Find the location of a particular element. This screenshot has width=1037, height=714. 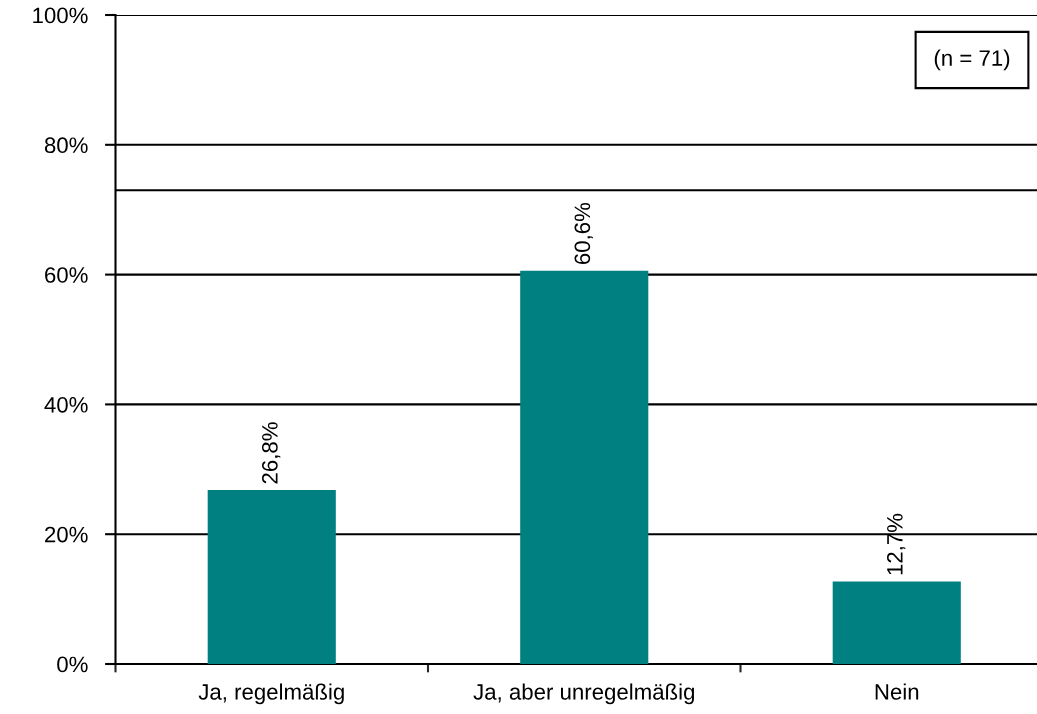

x-tick-label: Ja, regelmäßig is located at coordinates (271, 694).